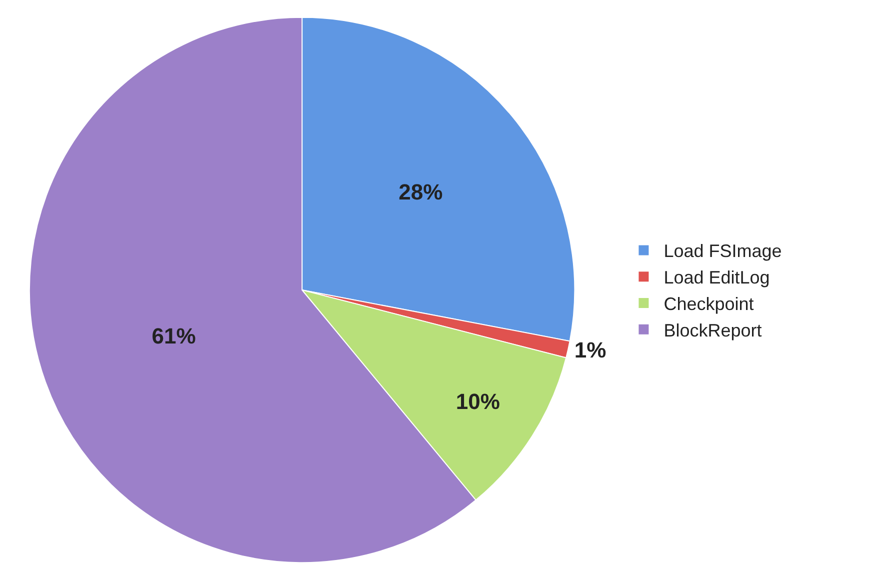  Describe the element at coordinates (478, 401) in the screenshot. I see `data-label: 10%` at that location.